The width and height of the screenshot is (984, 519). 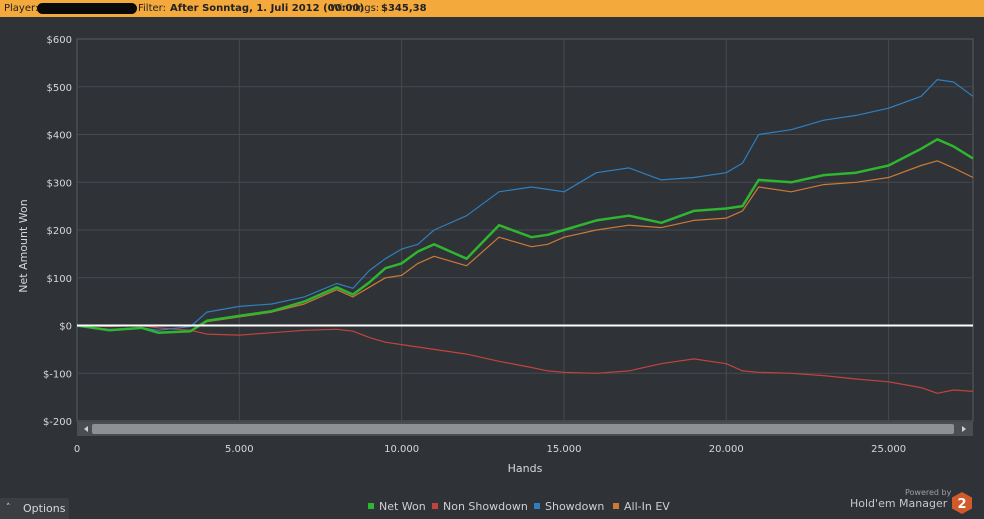 What do you see at coordinates (87, 8) in the screenshot?
I see `player-name-redacted` at bounding box center [87, 8].